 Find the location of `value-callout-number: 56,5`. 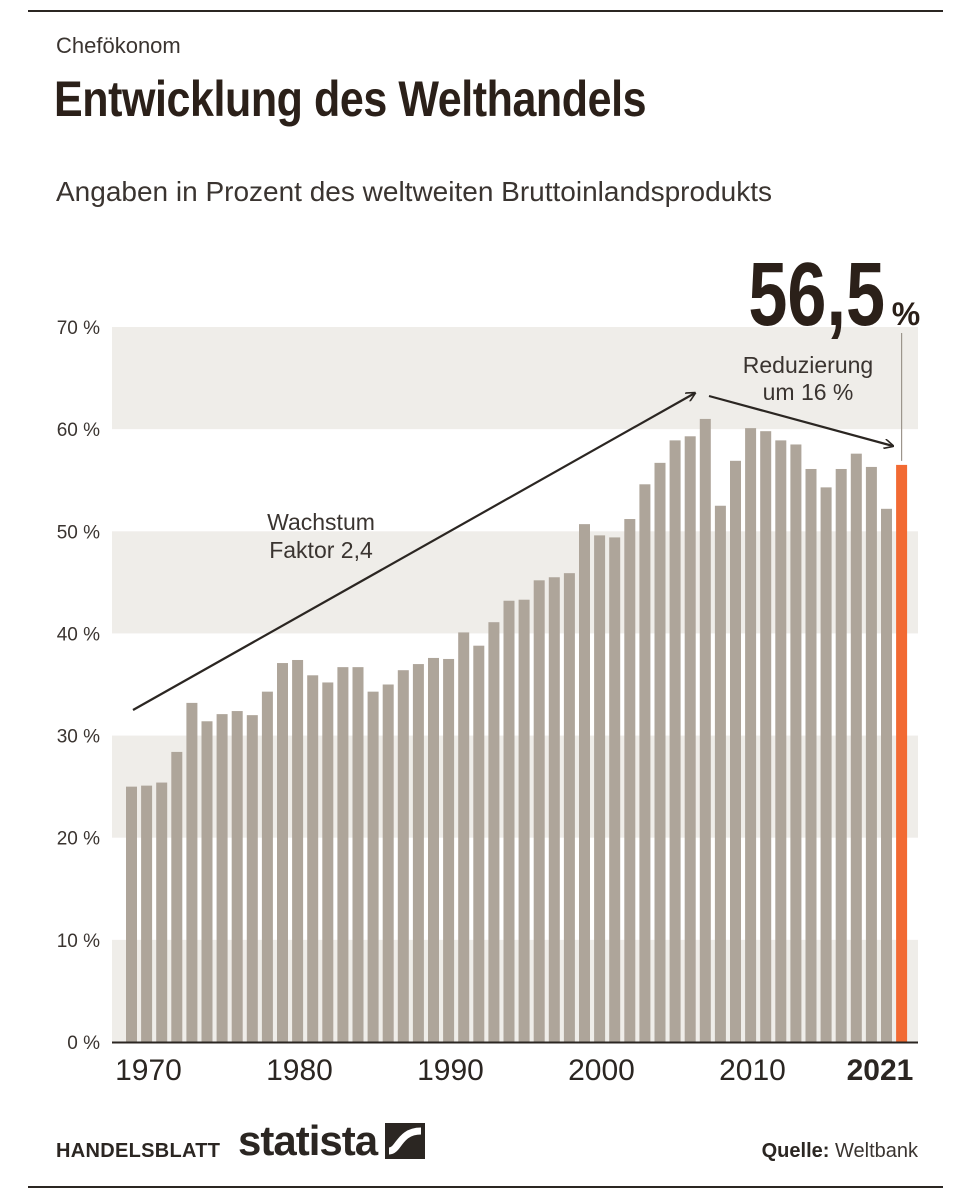

value-callout-number: 56,5 is located at coordinates (816, 295).